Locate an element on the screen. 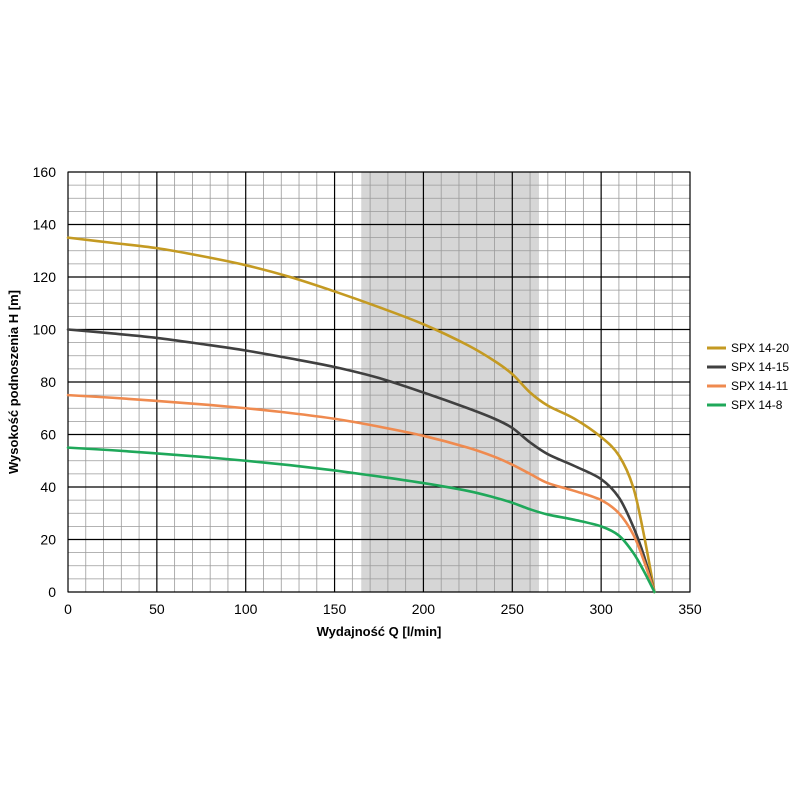 Image resolution: width=800 pixels, height=800 pixels. legend: SPX 14-20 SPX 14-15 SPX 14-11 SPX 14-8 is located at coordinates (748, 376).